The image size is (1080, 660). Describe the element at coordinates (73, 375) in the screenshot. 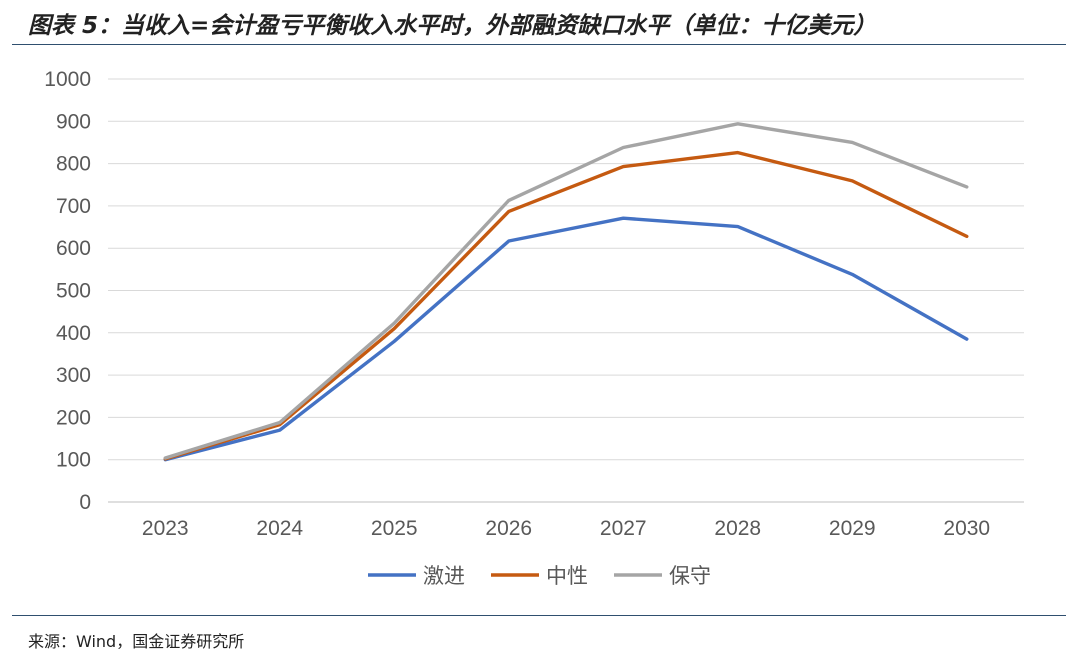

I see `y-tick-label: 300` at that location.